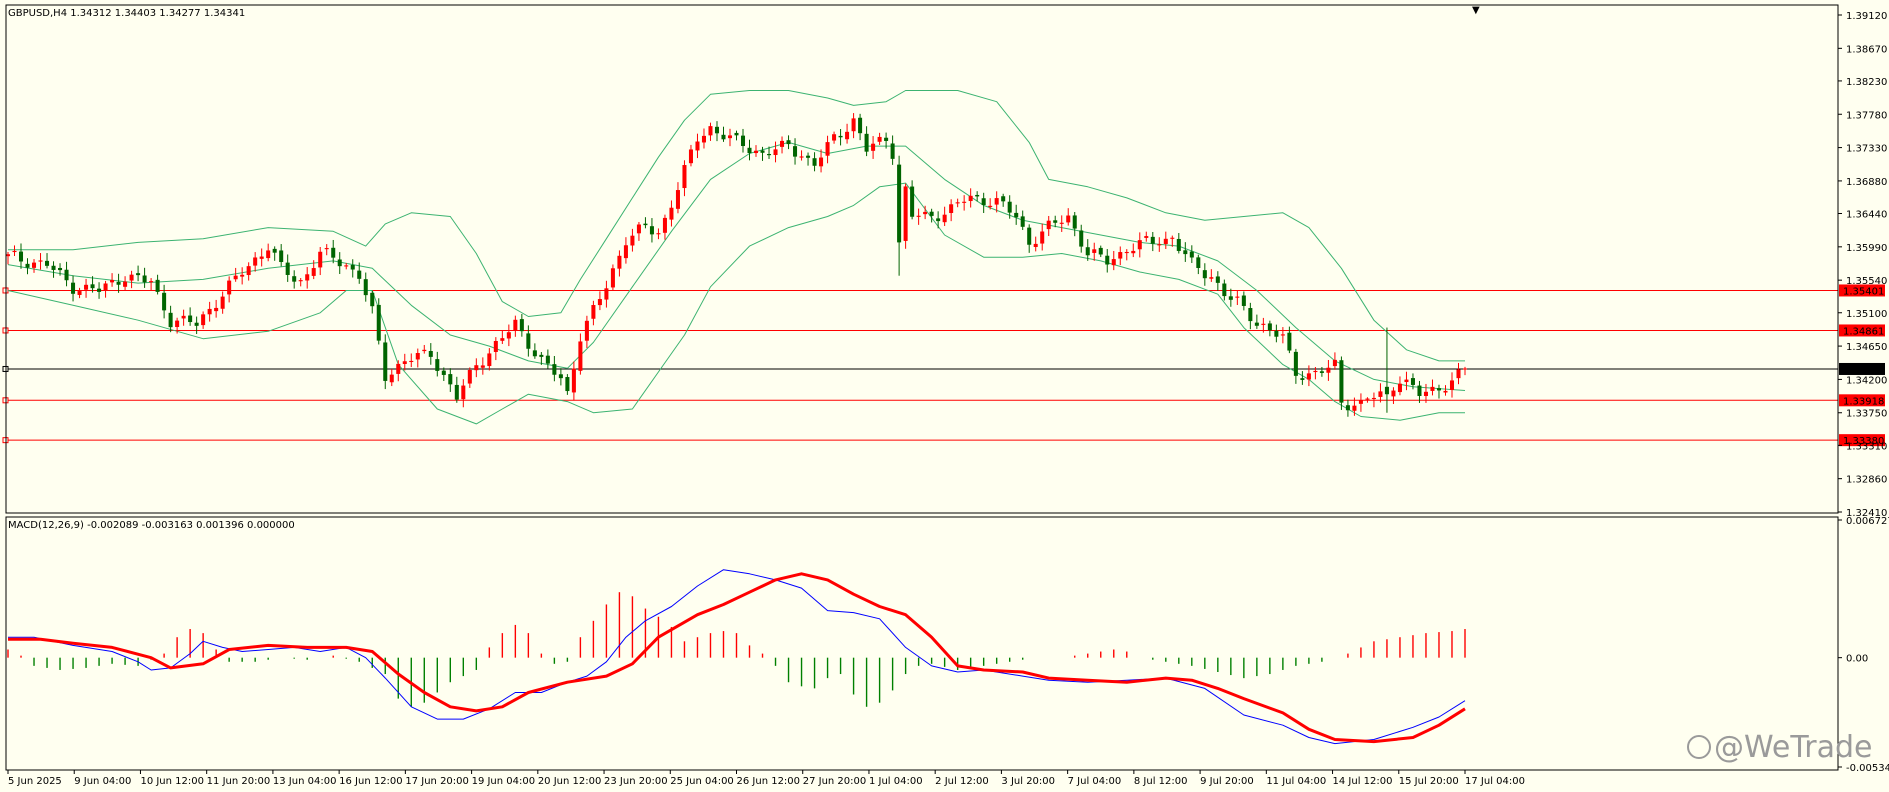 The height and width of the screenshot is (792, 1889). Describe the element at coordinates (1863, 401) in the screenshot. I see `level-price-label: 1.33918` at that location.